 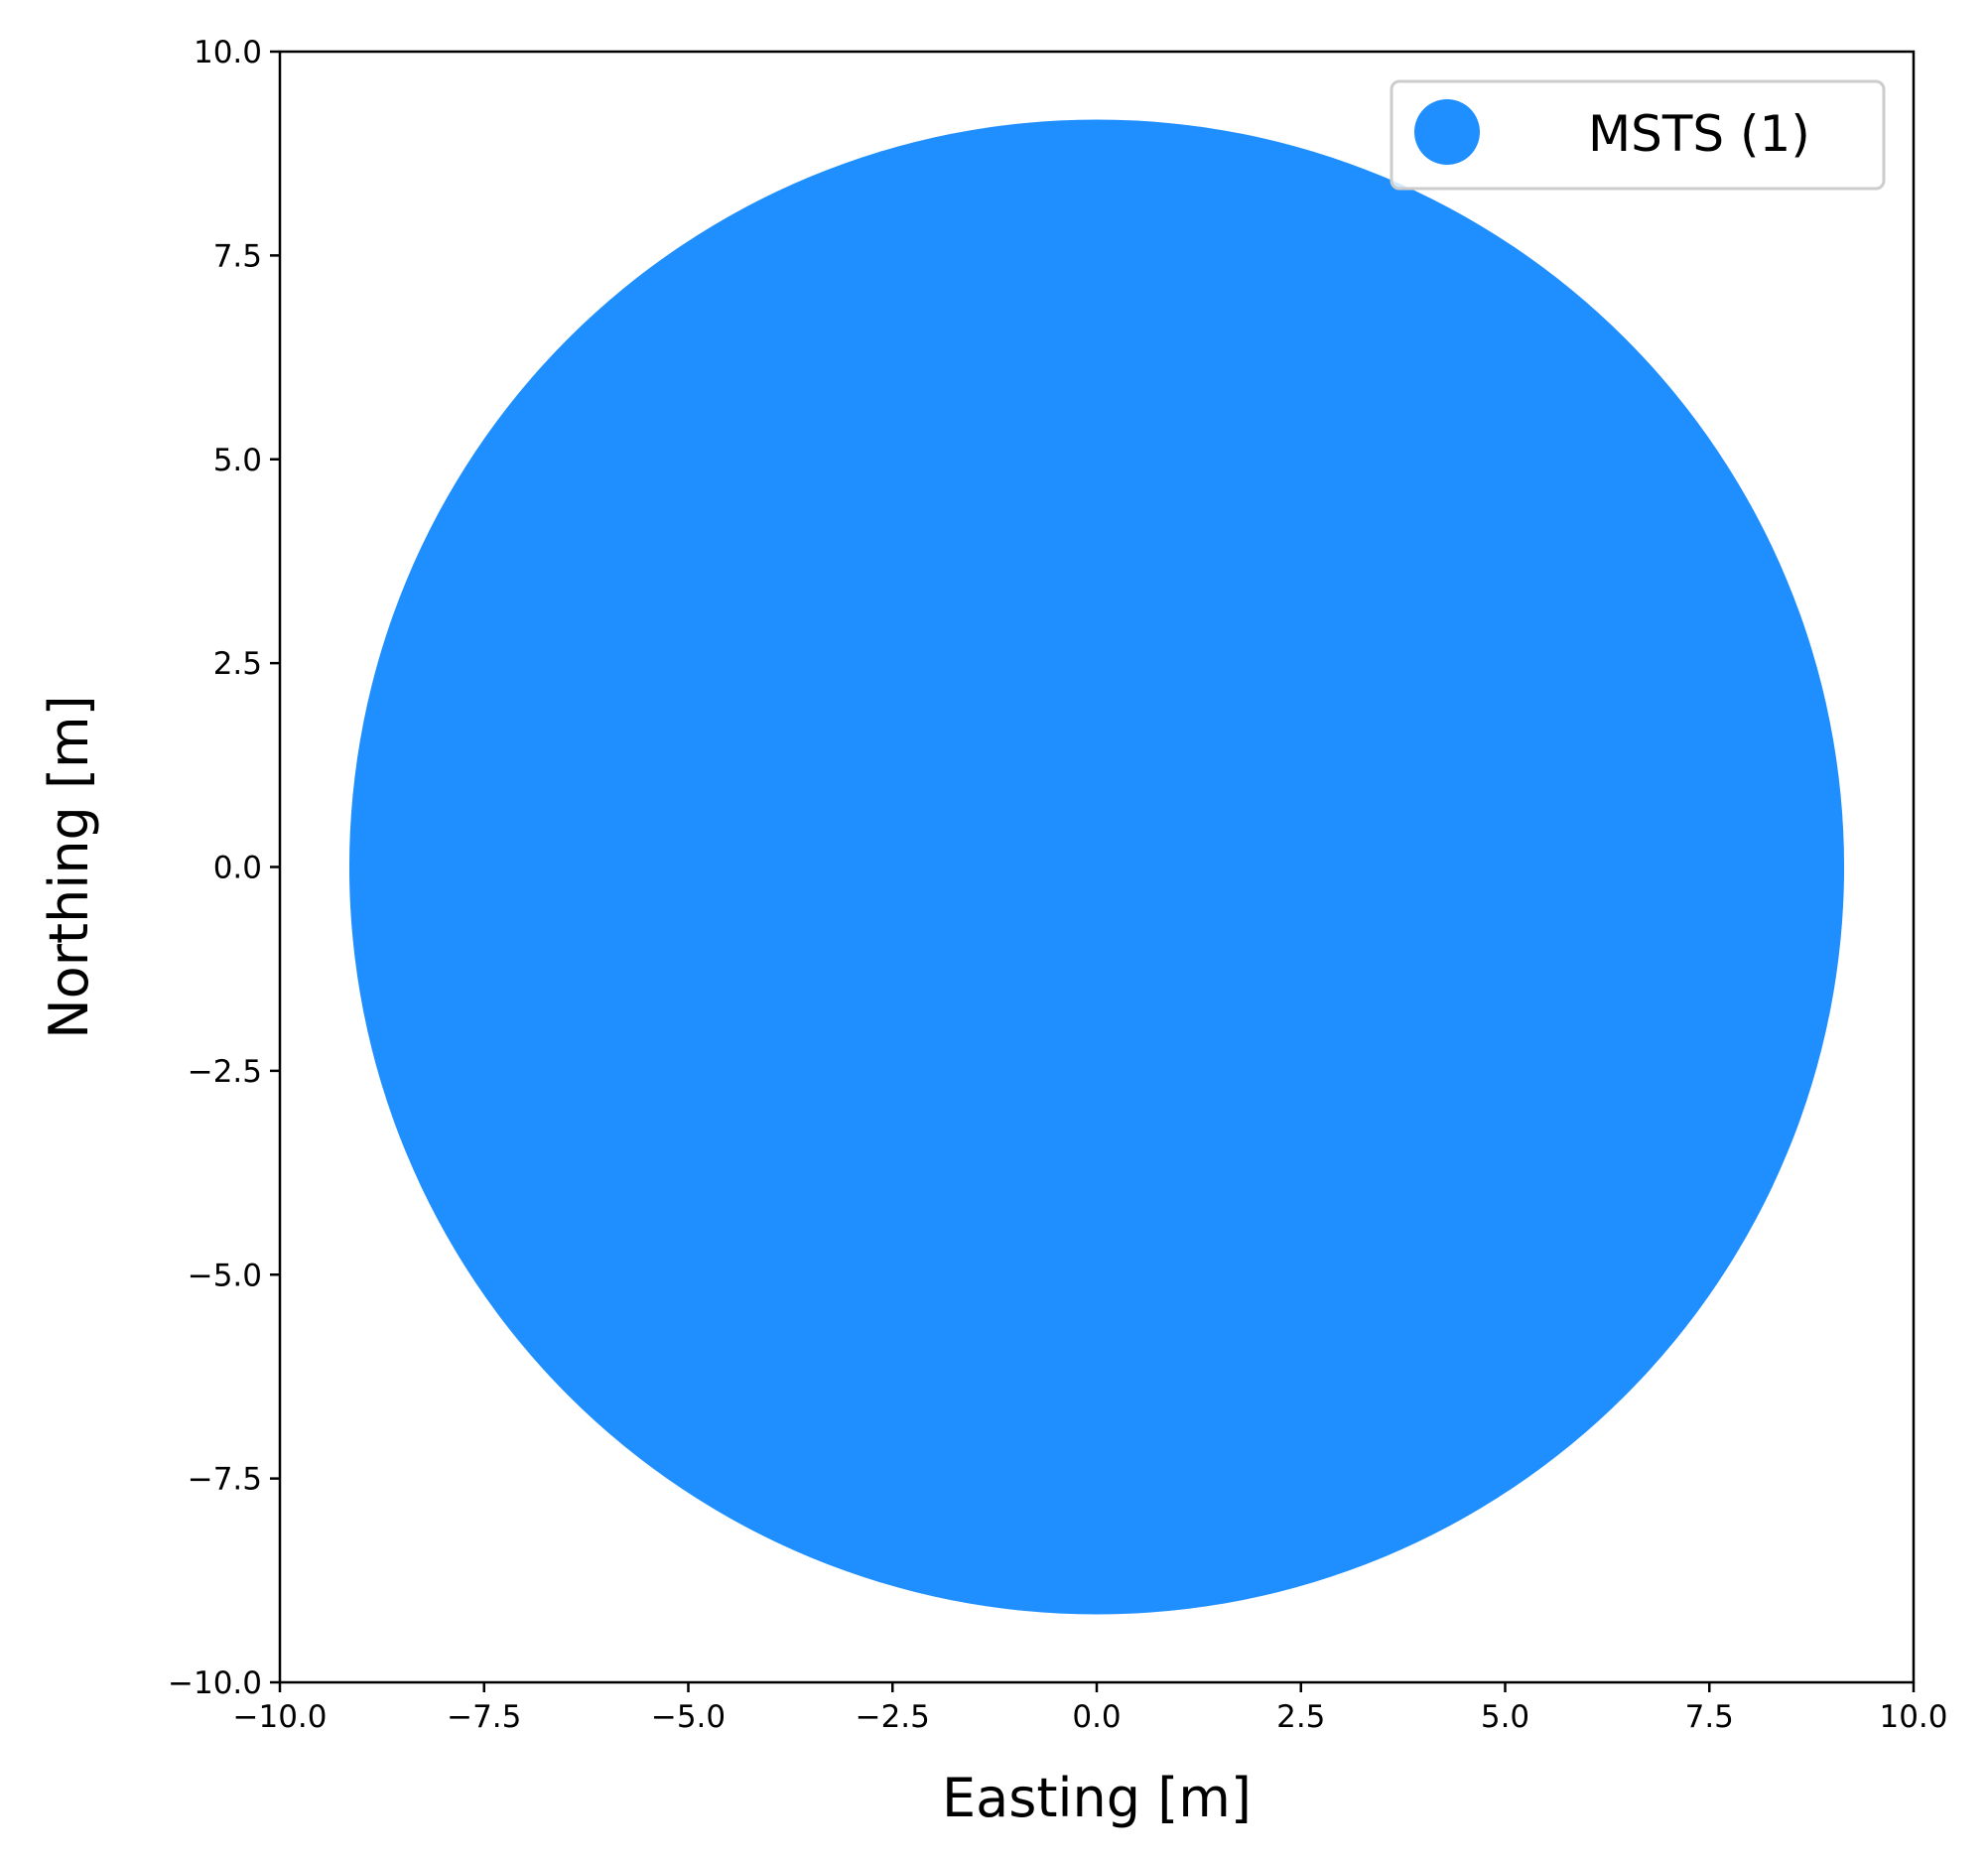 I want to click on y-tick-label: 5.0, so click(x=237, y=460).